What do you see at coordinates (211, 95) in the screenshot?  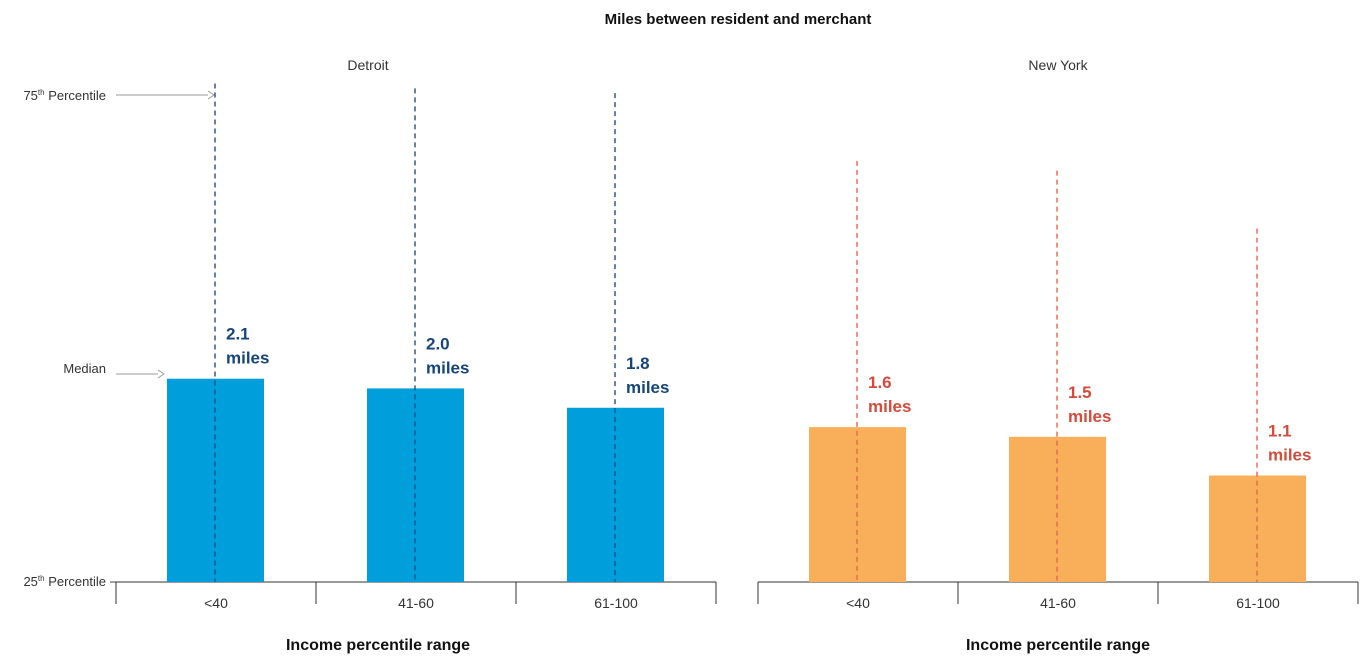 I see `arrow-75th-head` at bounding box center [211, 95].